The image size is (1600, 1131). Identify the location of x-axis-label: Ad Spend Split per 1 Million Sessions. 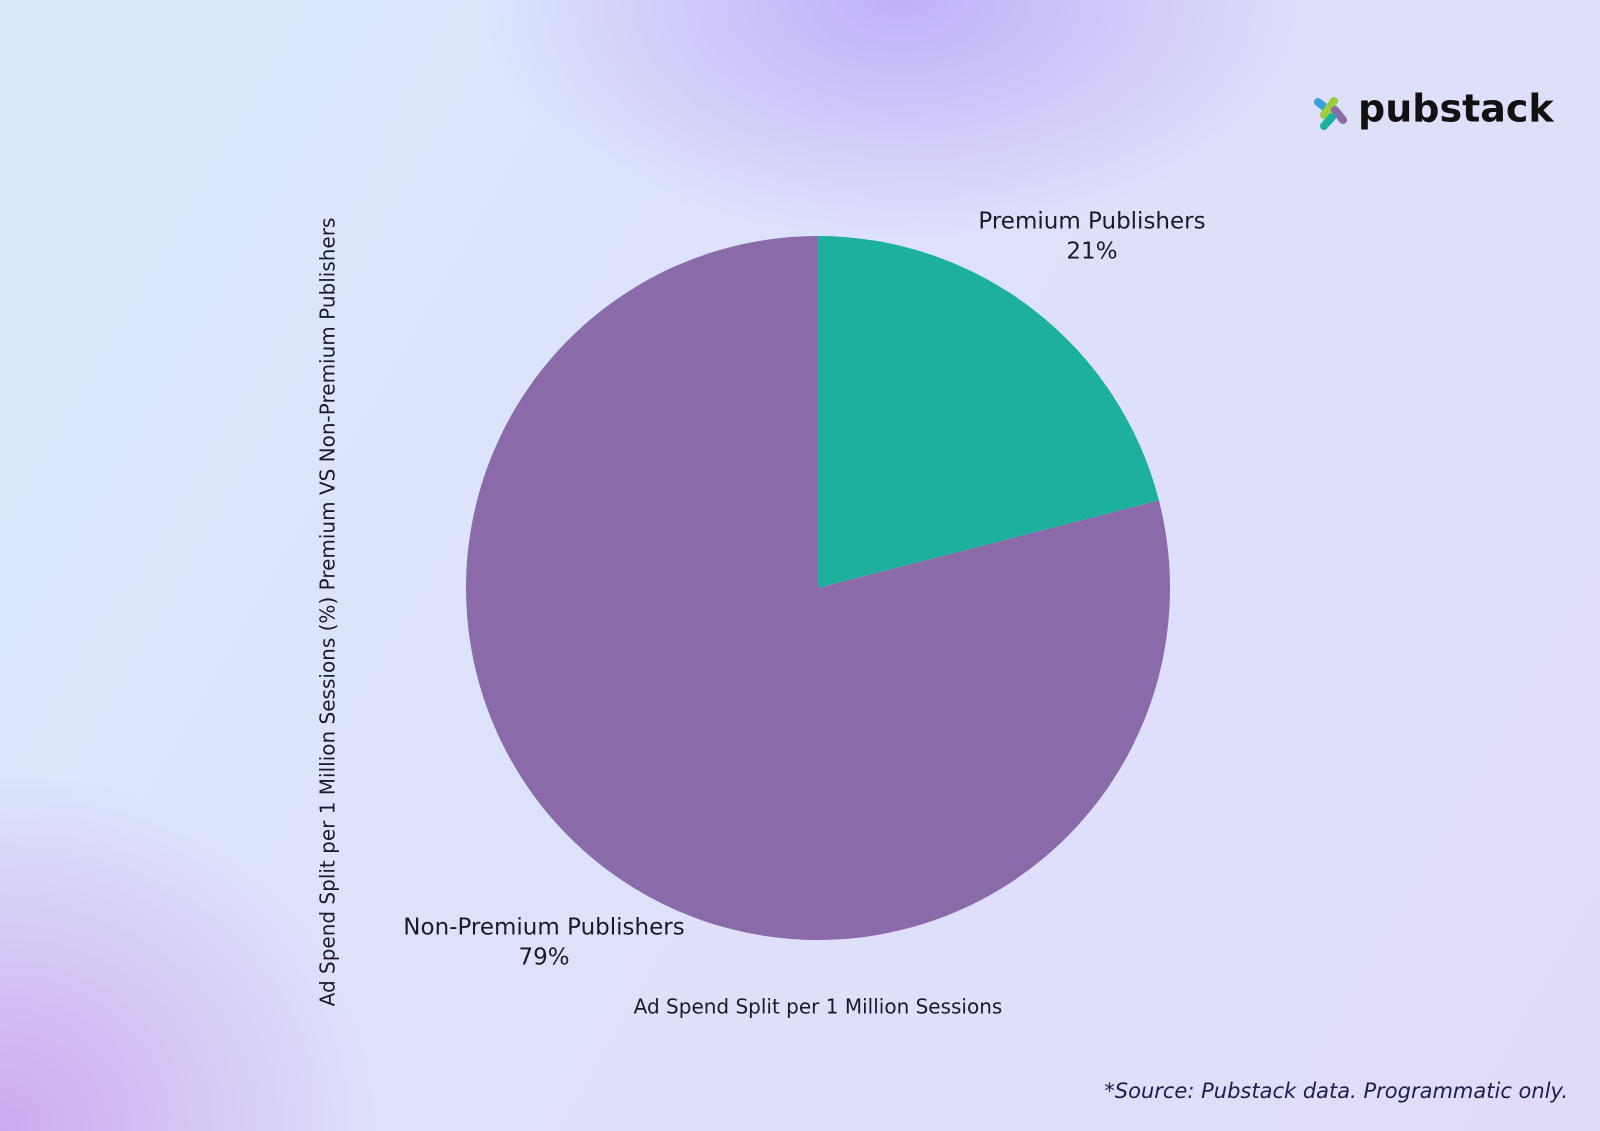
(818, 1007).